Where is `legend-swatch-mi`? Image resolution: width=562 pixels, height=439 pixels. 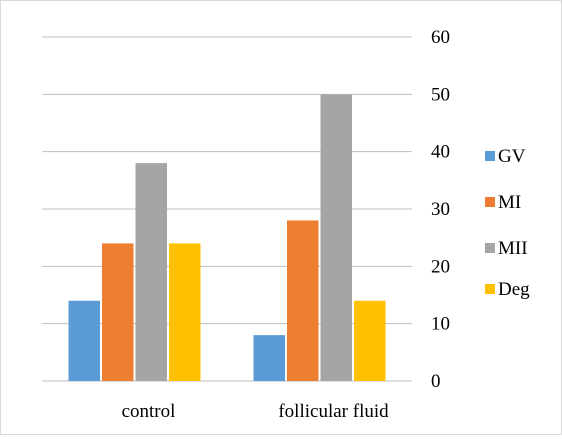 legend-swatch-mi is located at coordinates (490, 202).